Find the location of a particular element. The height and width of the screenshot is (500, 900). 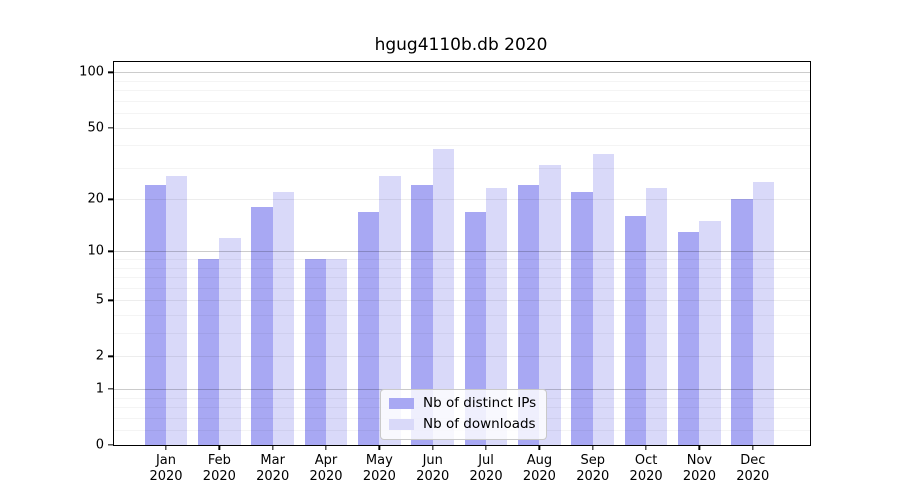

month-label: Sep is located at coordinates (592, 460).